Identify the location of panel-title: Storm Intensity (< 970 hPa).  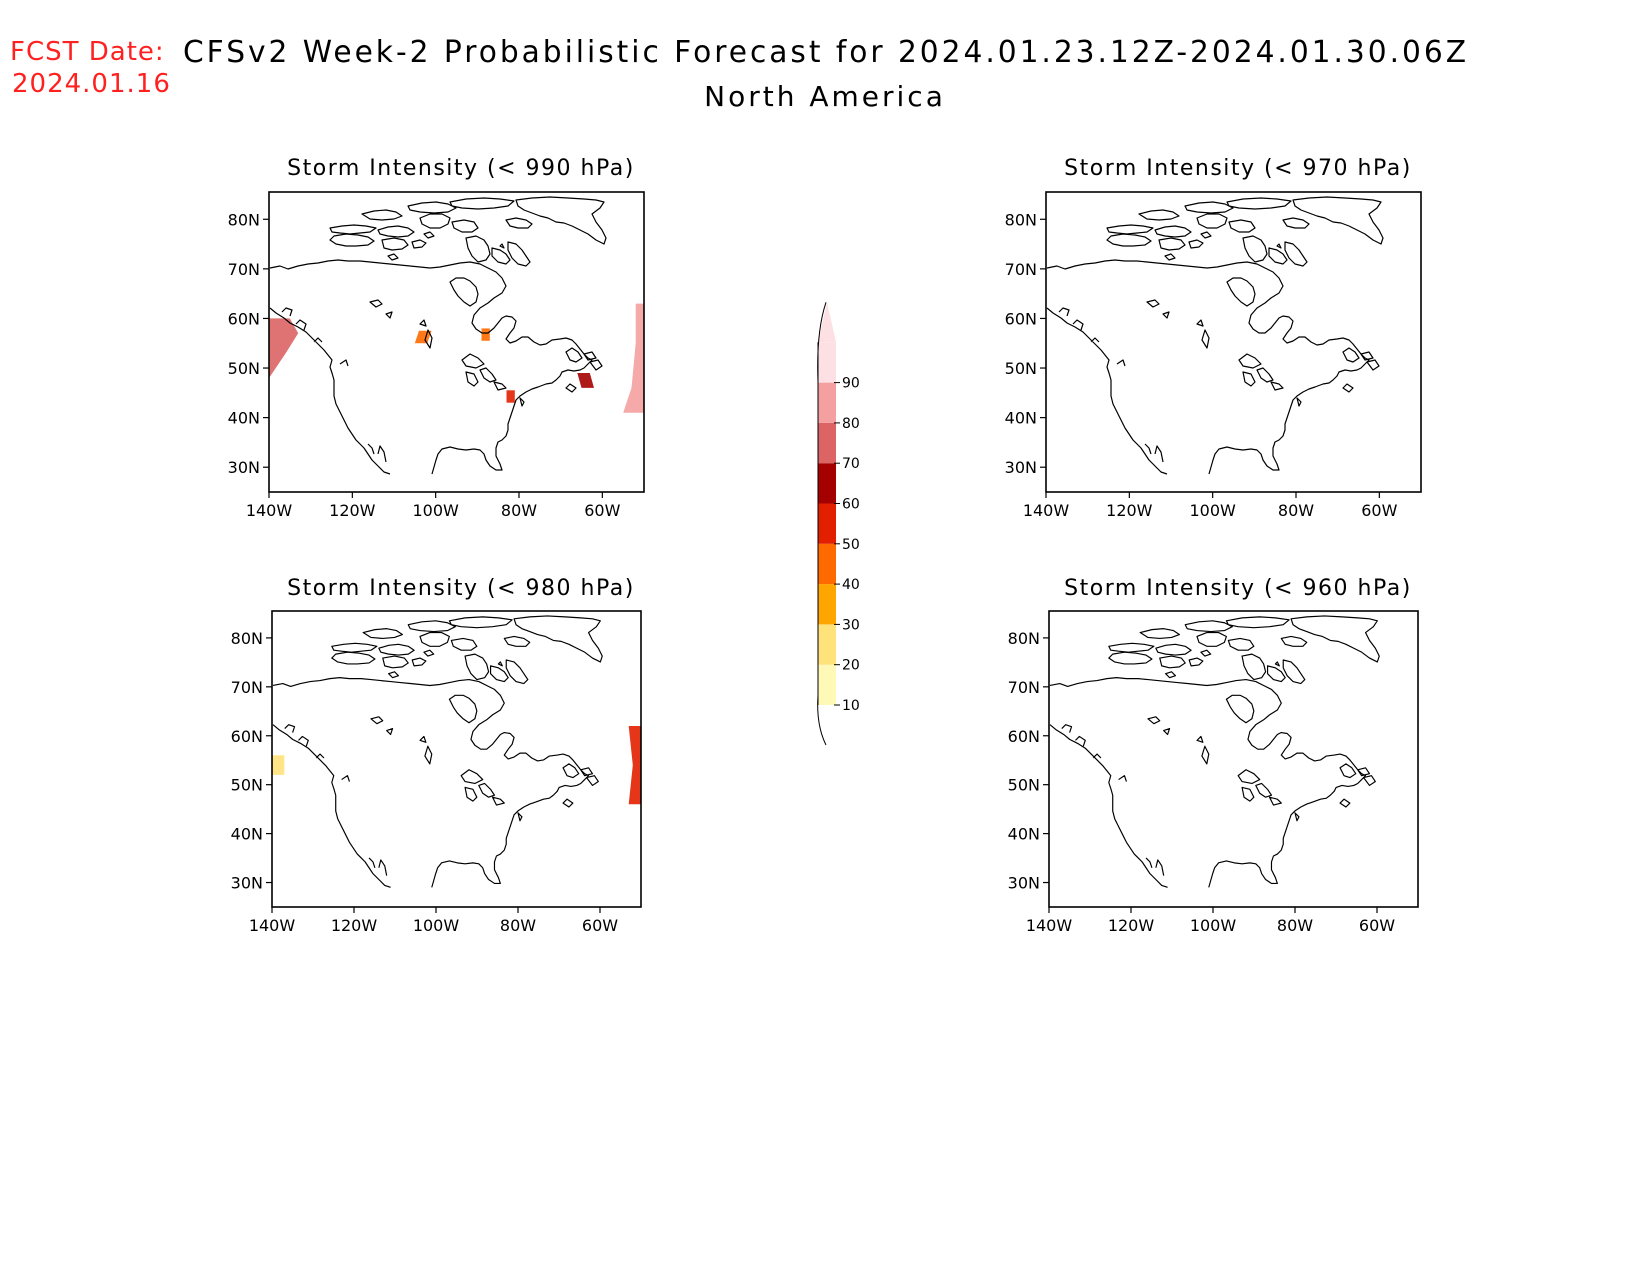
(1238, 168).